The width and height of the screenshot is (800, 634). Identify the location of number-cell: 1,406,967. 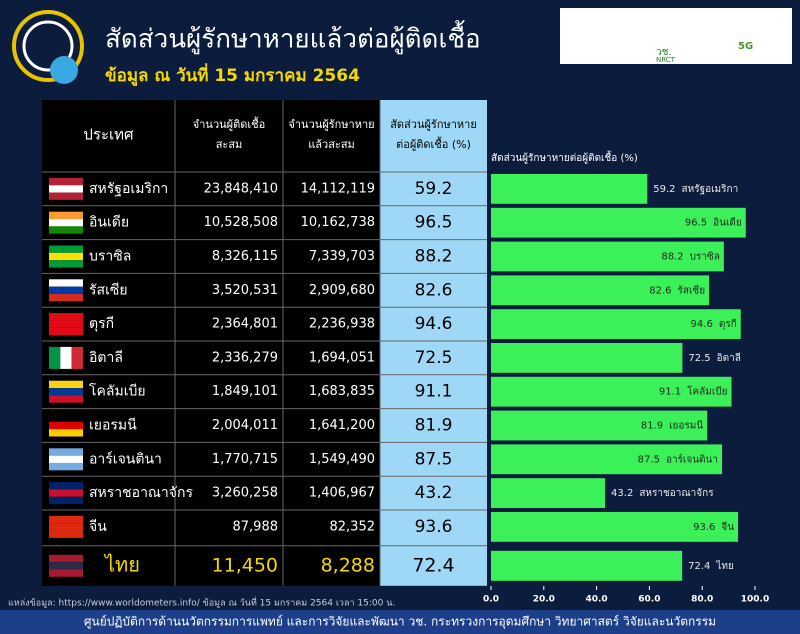
(342, 493).